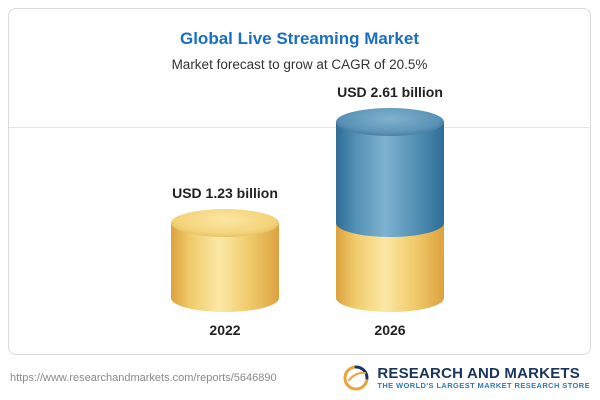 The image size is (600, 400). What do you see at coordinates (390, 92) in the screenshot?
I see `bar-2026-value-label: USD 2.61 billion` at bounding box center [390, 92].